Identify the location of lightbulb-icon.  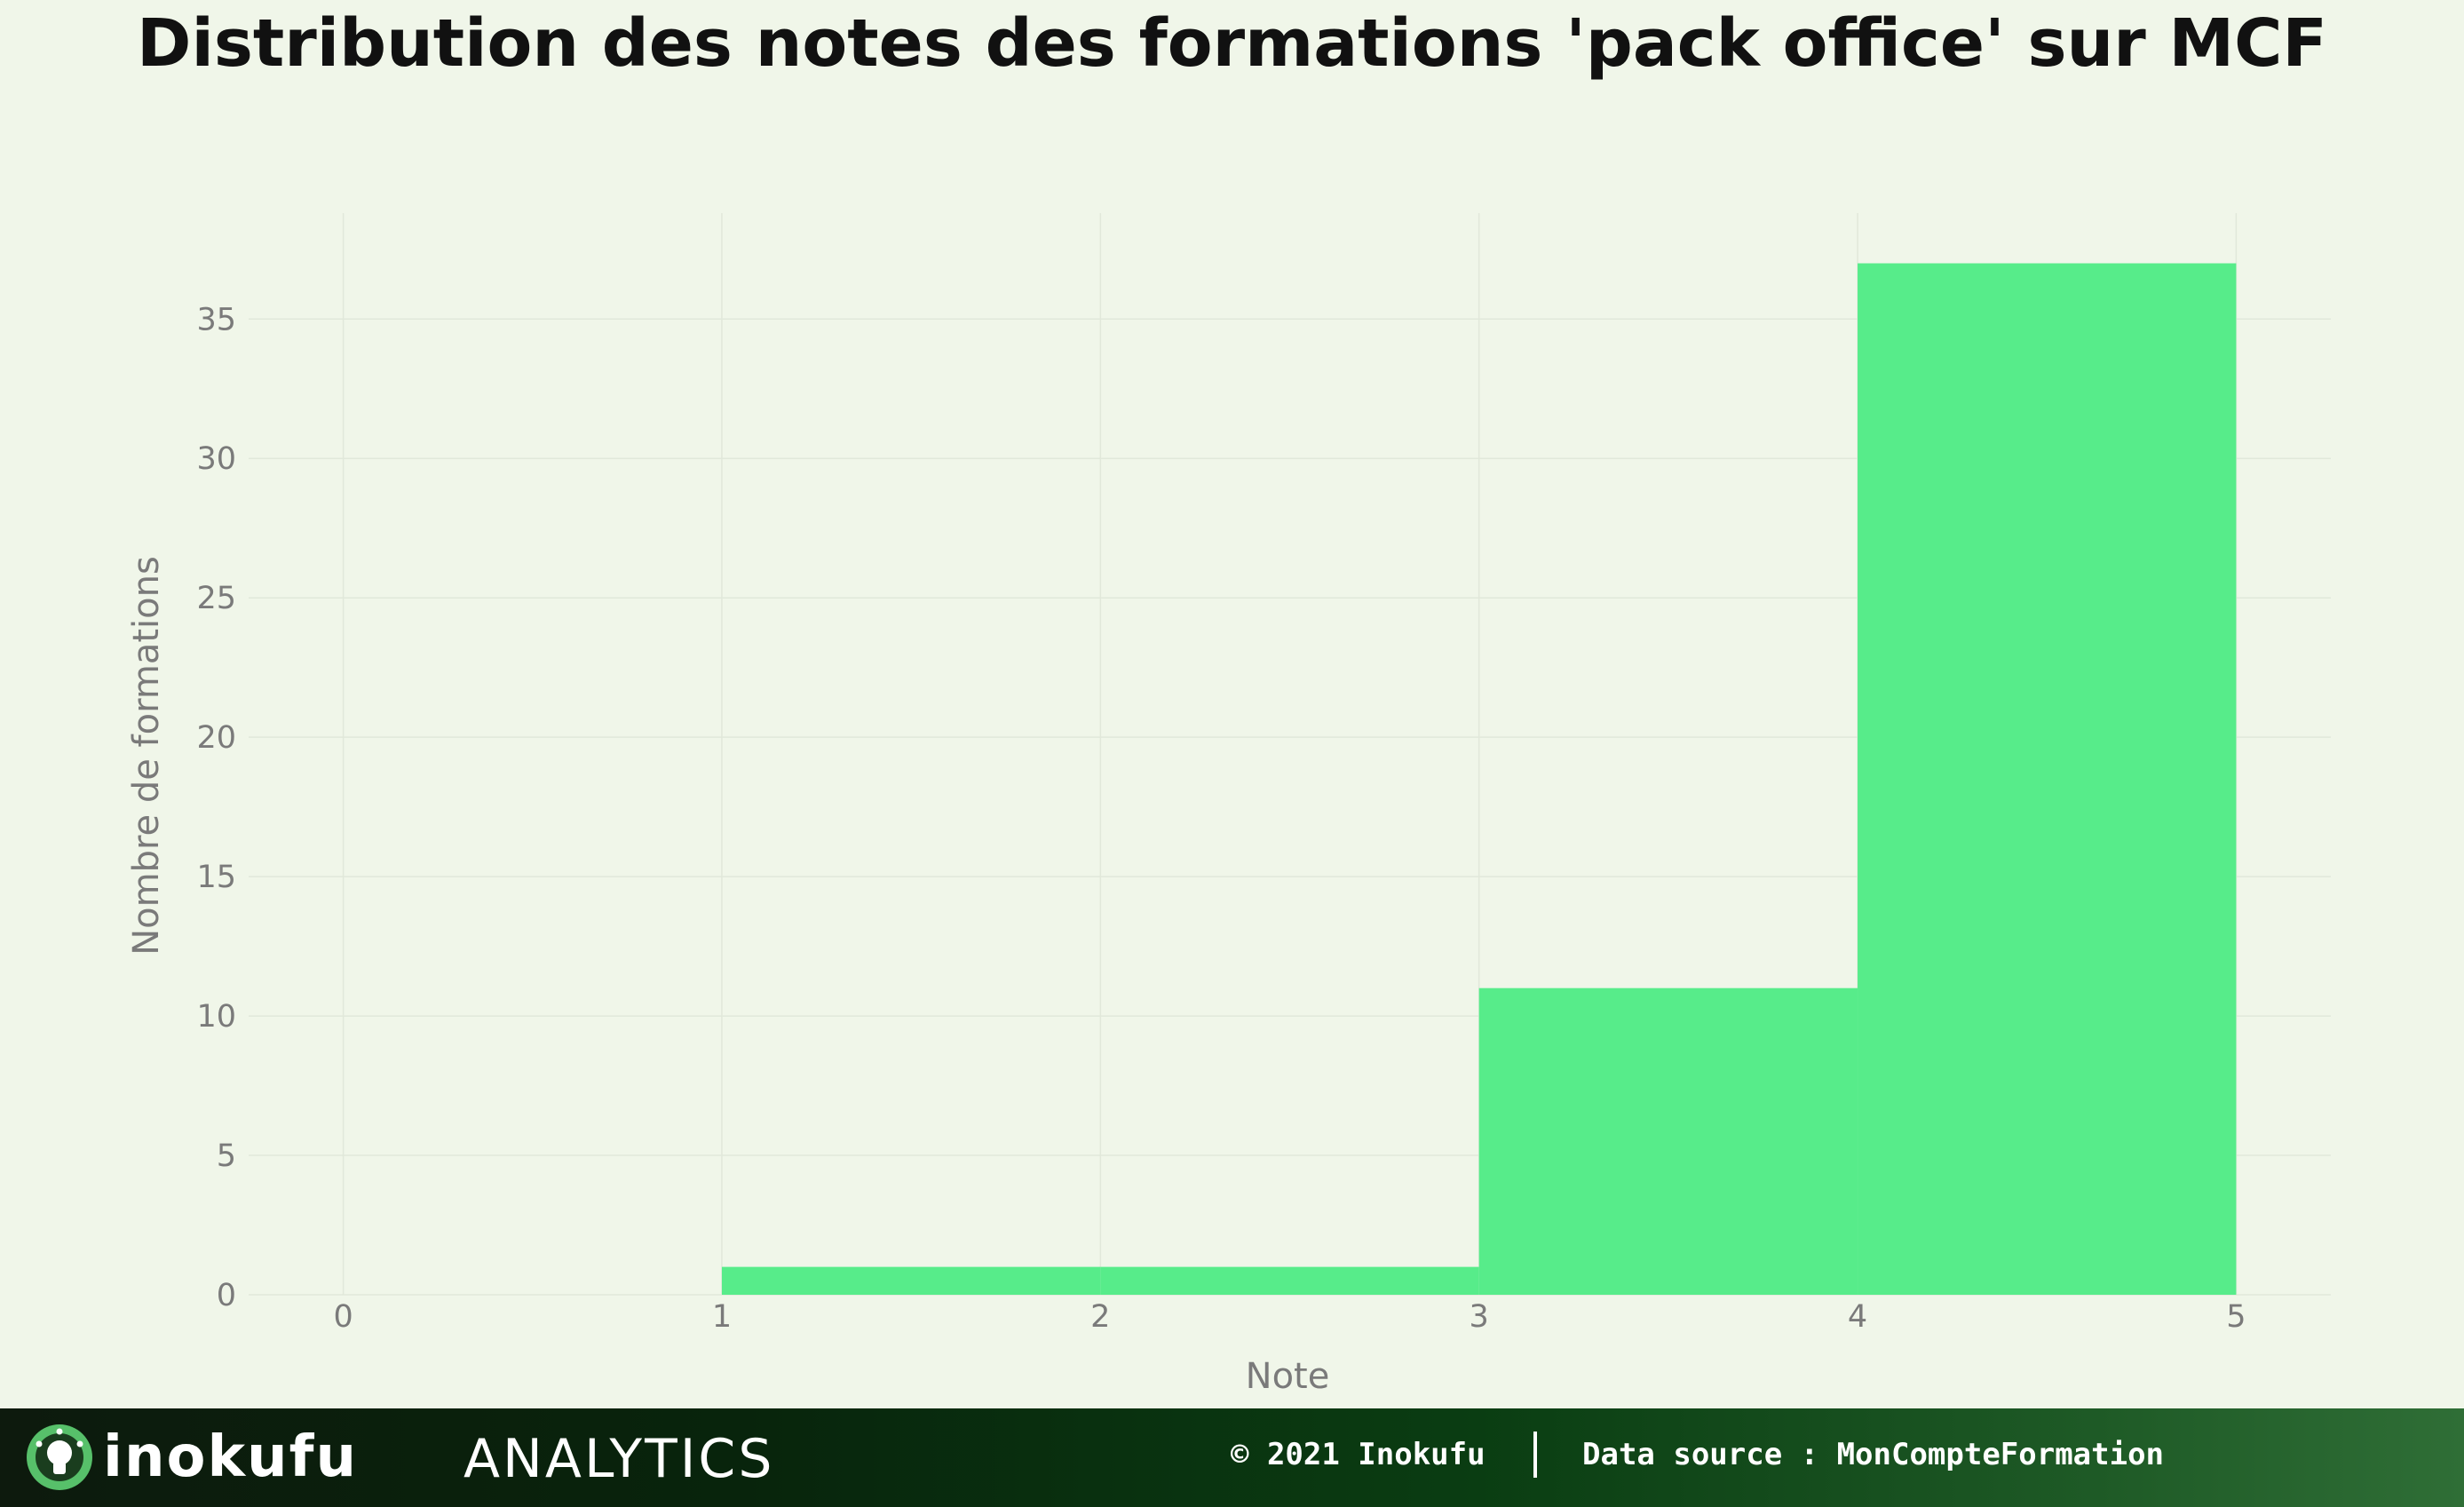
(60, 1457).